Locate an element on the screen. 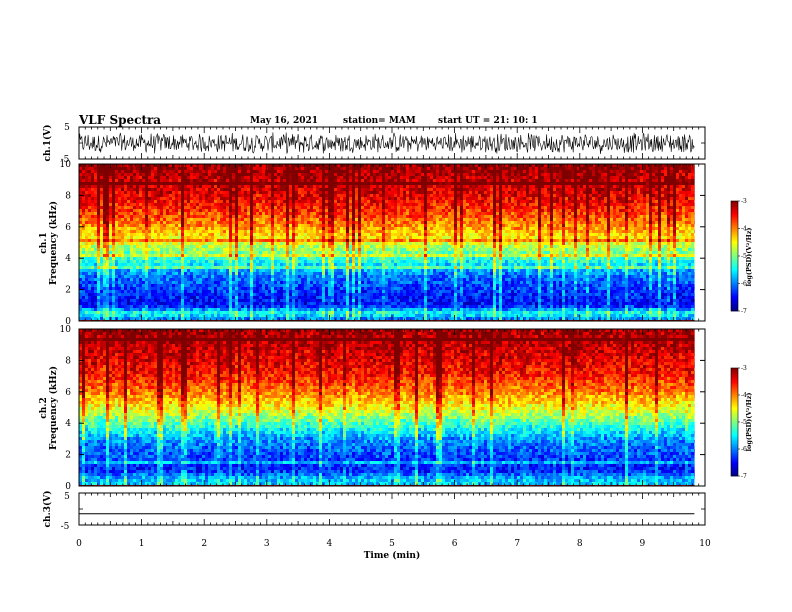 This screenshot has height=612, width=792. ch1-ytick-top: 5 is located at coordinates (67, 128).